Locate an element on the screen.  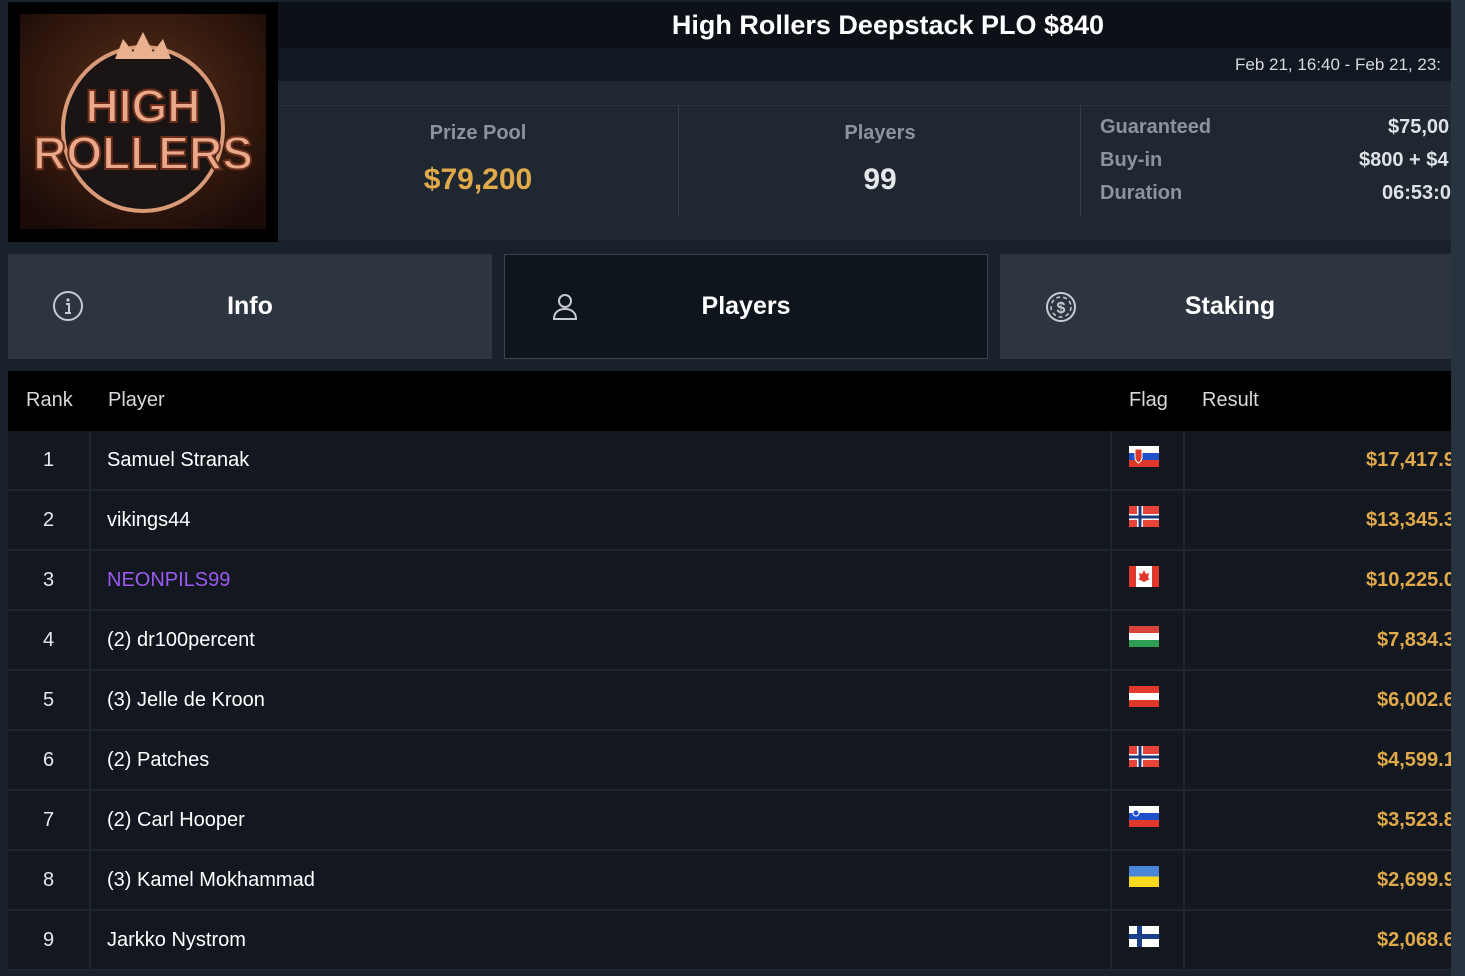
prize-pool-value: $79,200 is located at coordinates (478, 179).